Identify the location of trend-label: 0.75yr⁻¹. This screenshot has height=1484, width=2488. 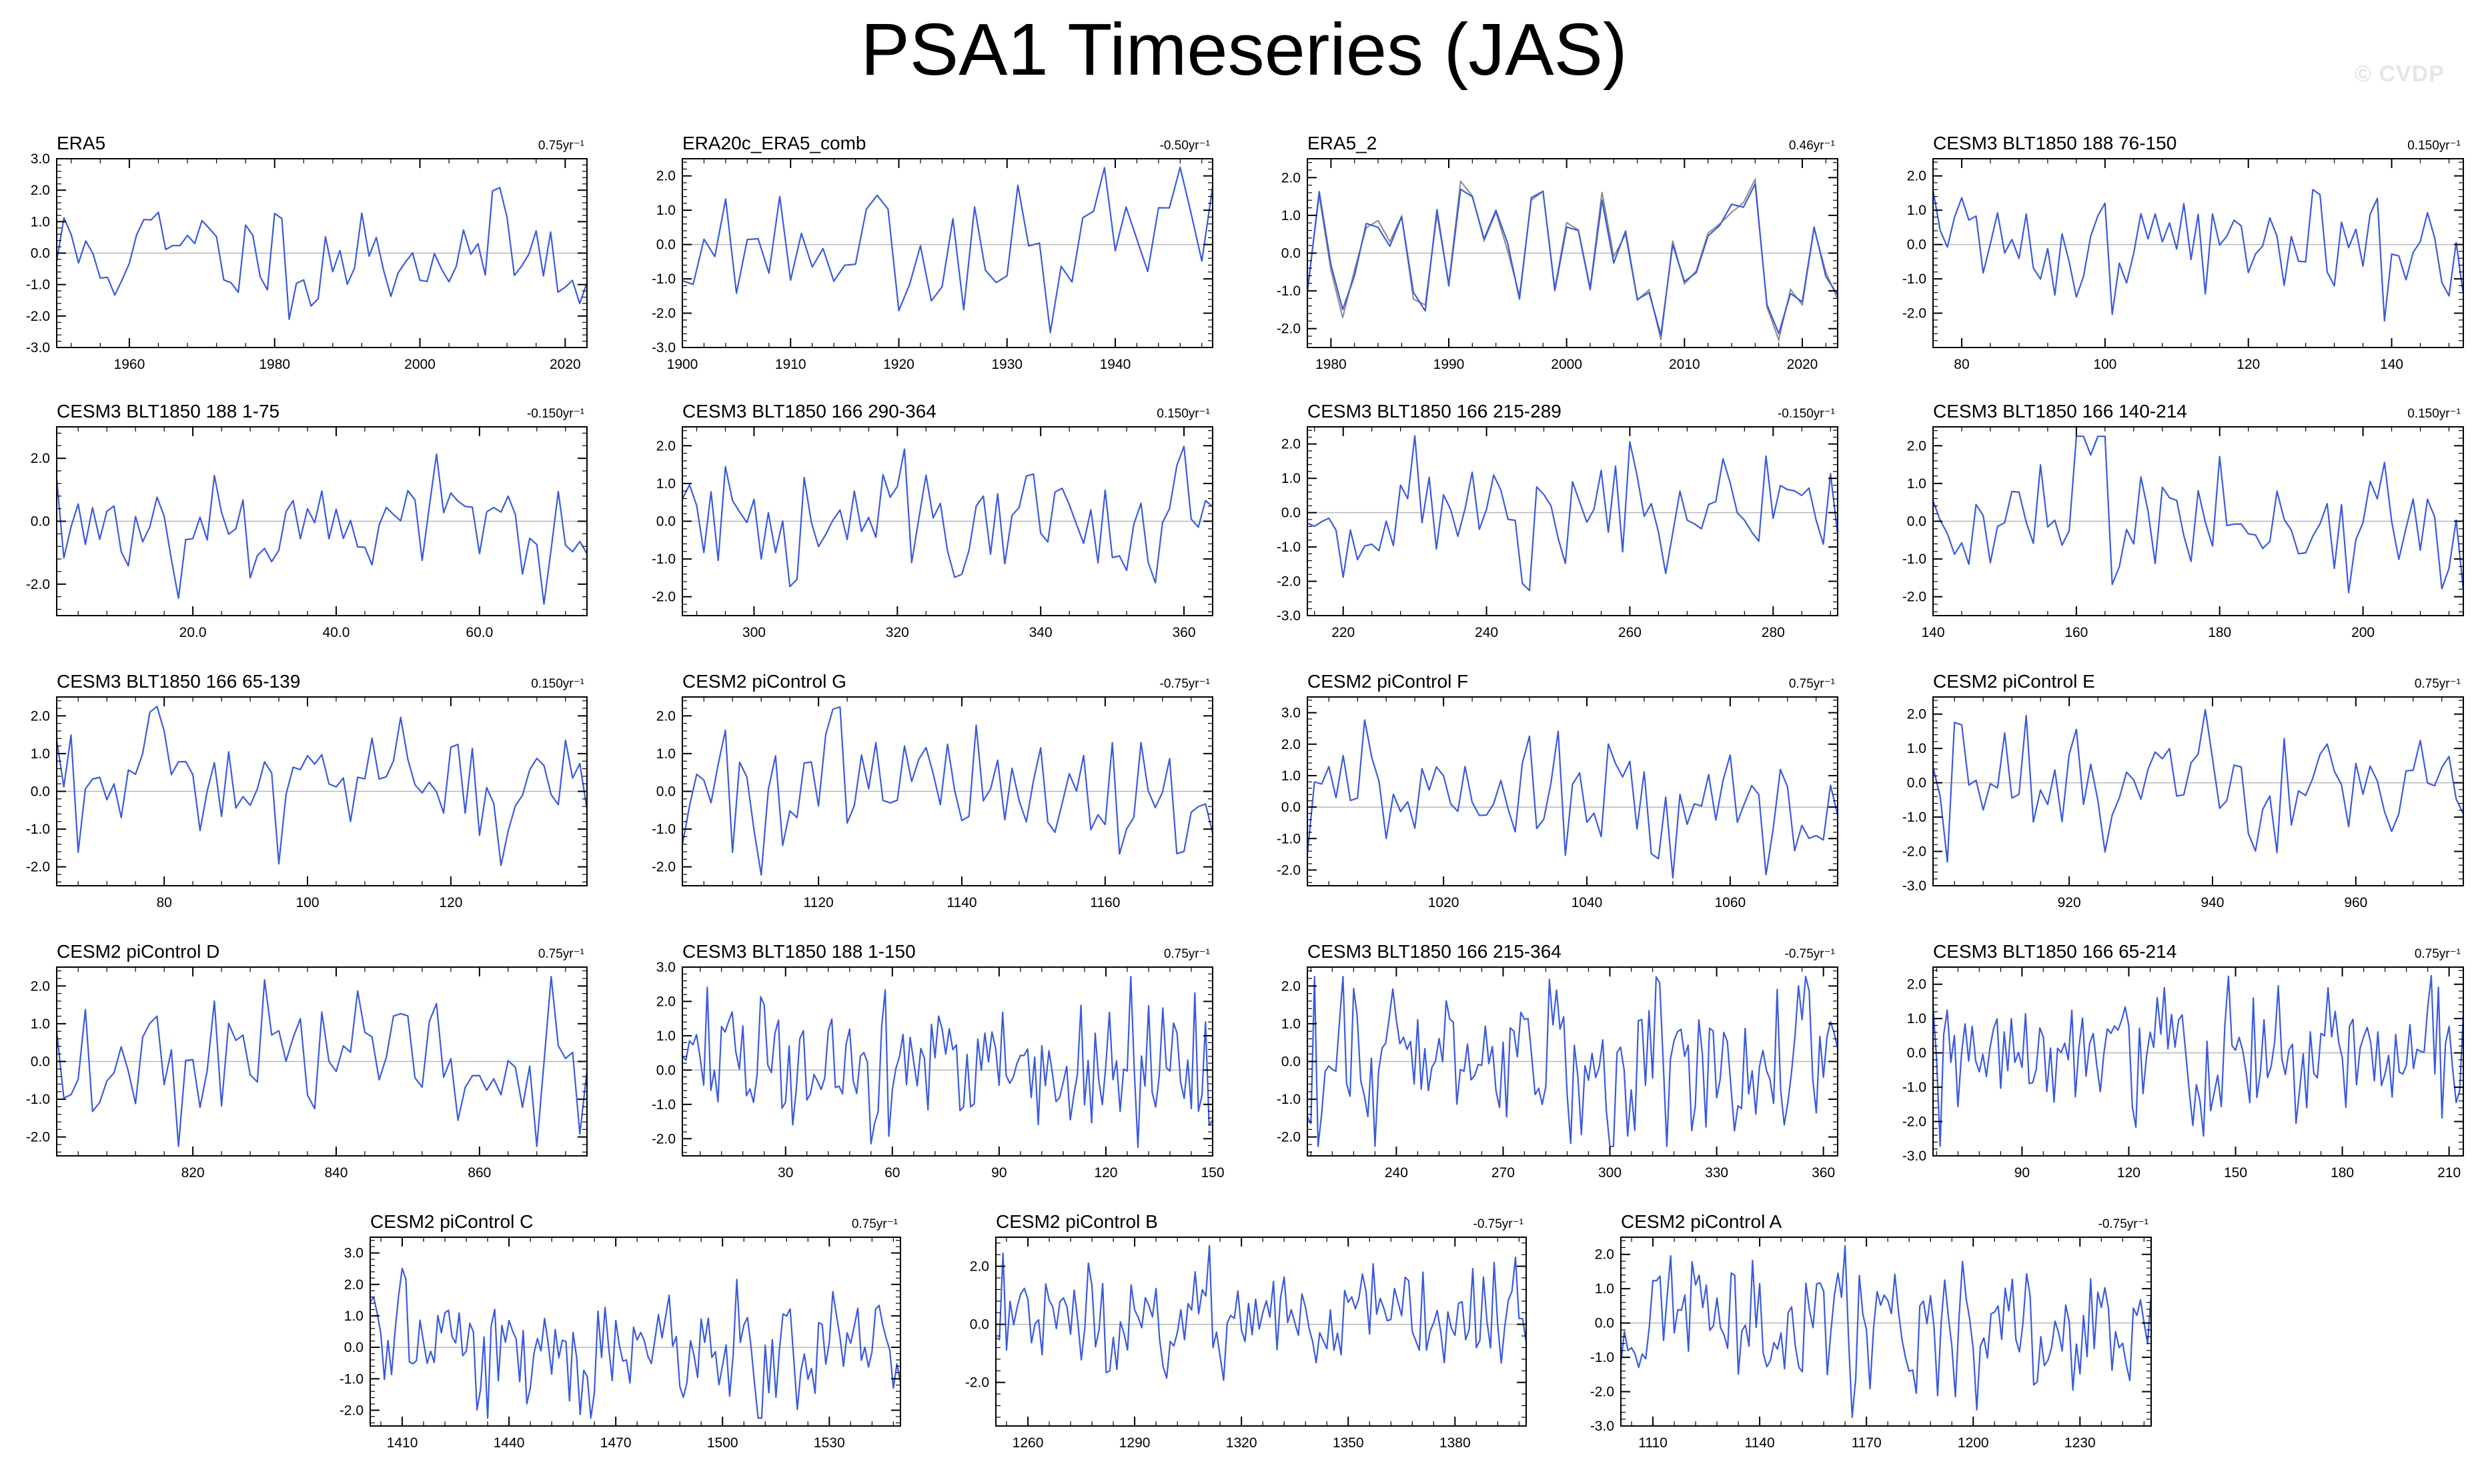
(1812, 684).